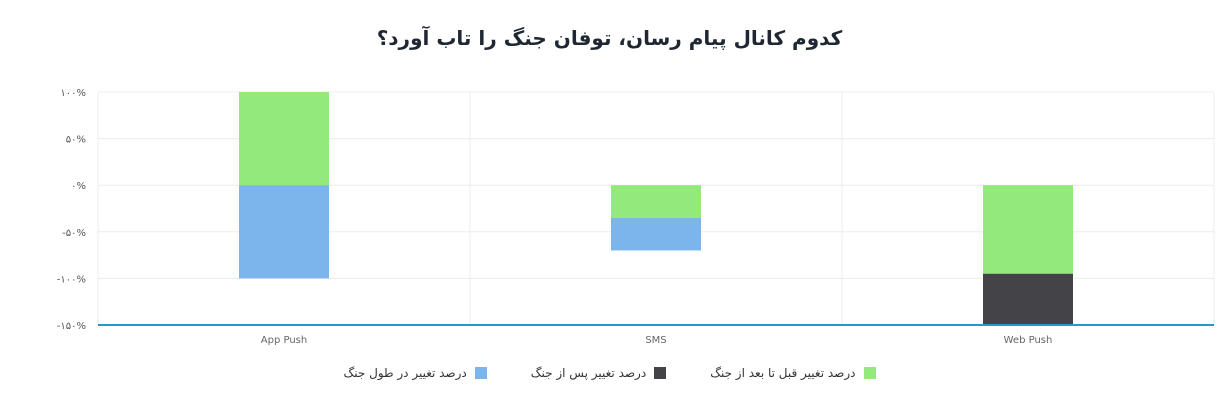 The image size is (1219, 416). Describe the element at coordinates (405, 373) in the screenshot. I see `legend-label: درصد تغییر در طول جنگ` at that location.